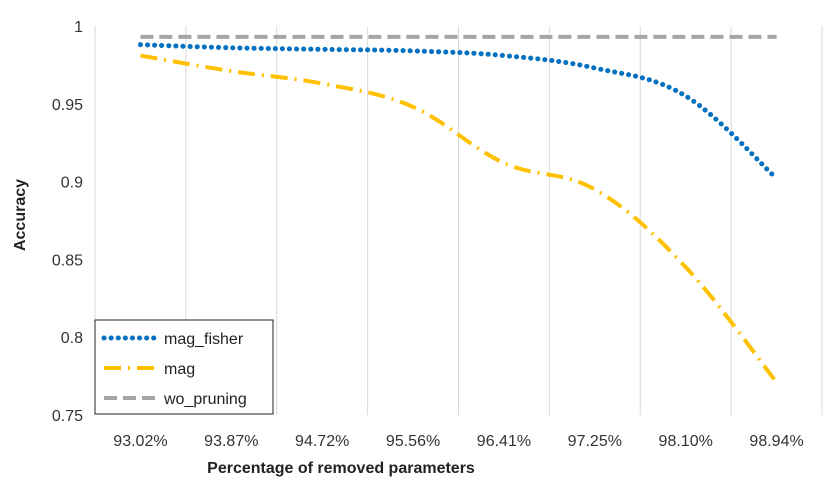  What do you see at coordinates (231, 441) in the screenshot?
I see `x-tick-label: 93.87%` at bounding box center [231, 441].